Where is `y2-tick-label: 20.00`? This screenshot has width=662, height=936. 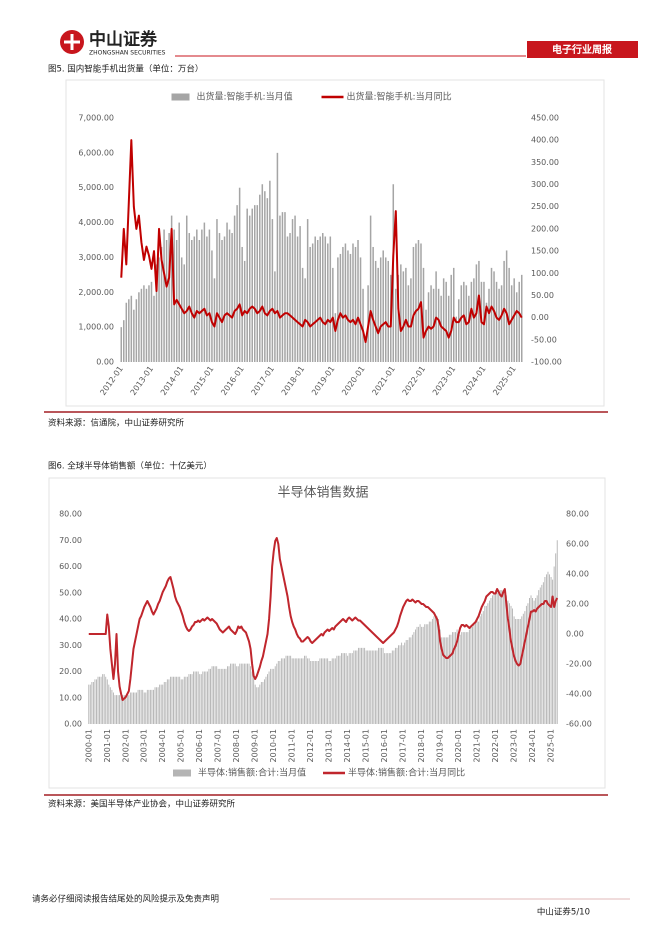 y2-tick-label: 20.00 is located at coordinates (577, 604).